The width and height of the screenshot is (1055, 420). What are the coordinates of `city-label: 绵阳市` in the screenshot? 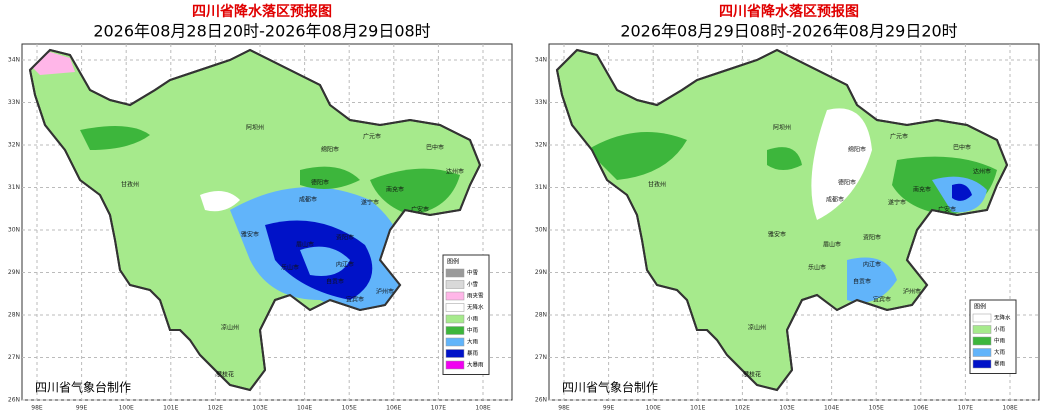 It's located at (857, 150).